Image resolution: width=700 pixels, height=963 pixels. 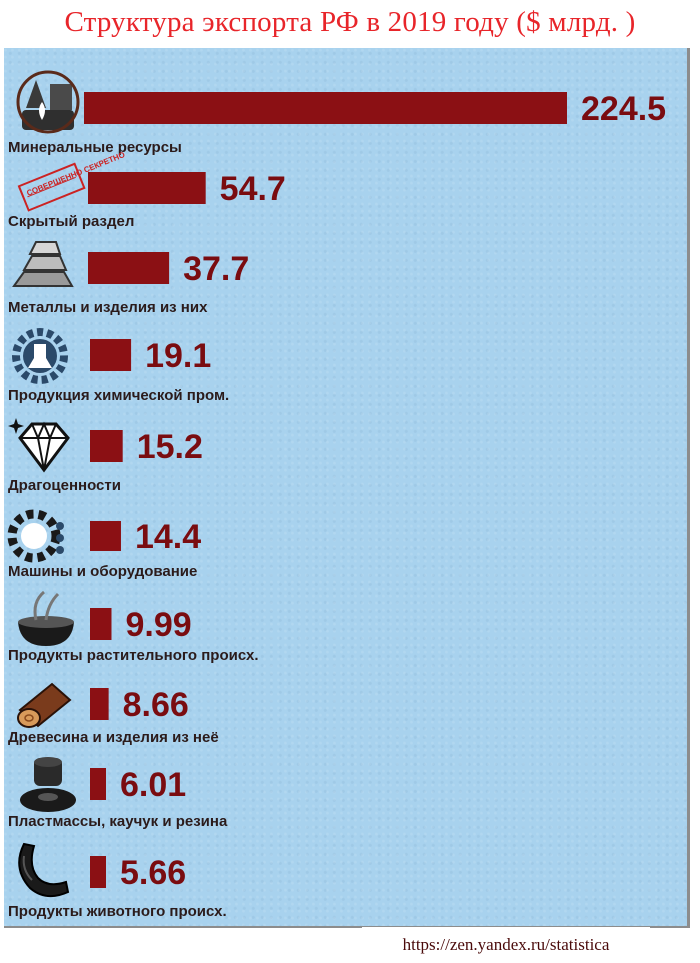 What do you see at coordinates (48, 784) in the screenshot?
I see `rubber-tire-icon` at bounding box center [48, 784].